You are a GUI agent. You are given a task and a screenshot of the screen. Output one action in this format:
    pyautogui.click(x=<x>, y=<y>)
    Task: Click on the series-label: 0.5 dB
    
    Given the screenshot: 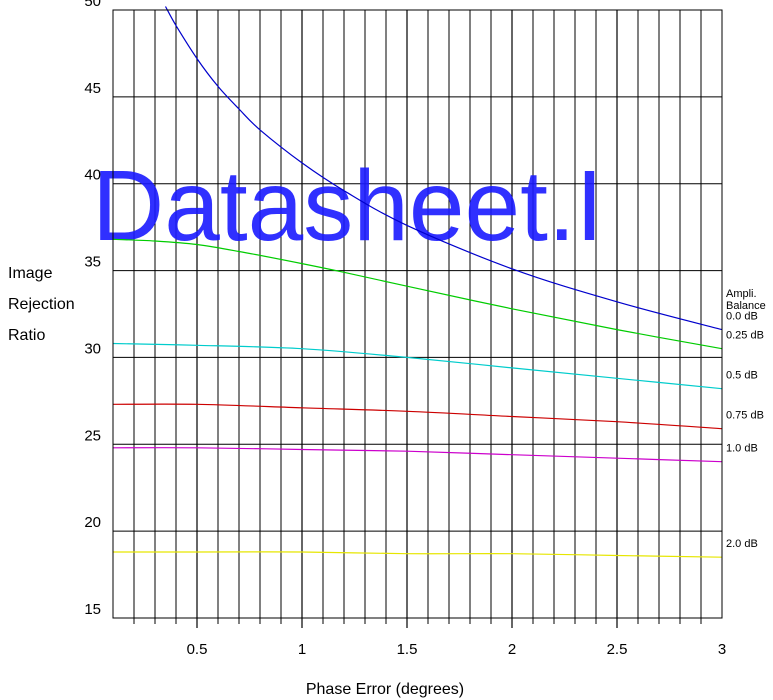 What is the action you would take?
    pyautogui.click(x=742, y=376)
    